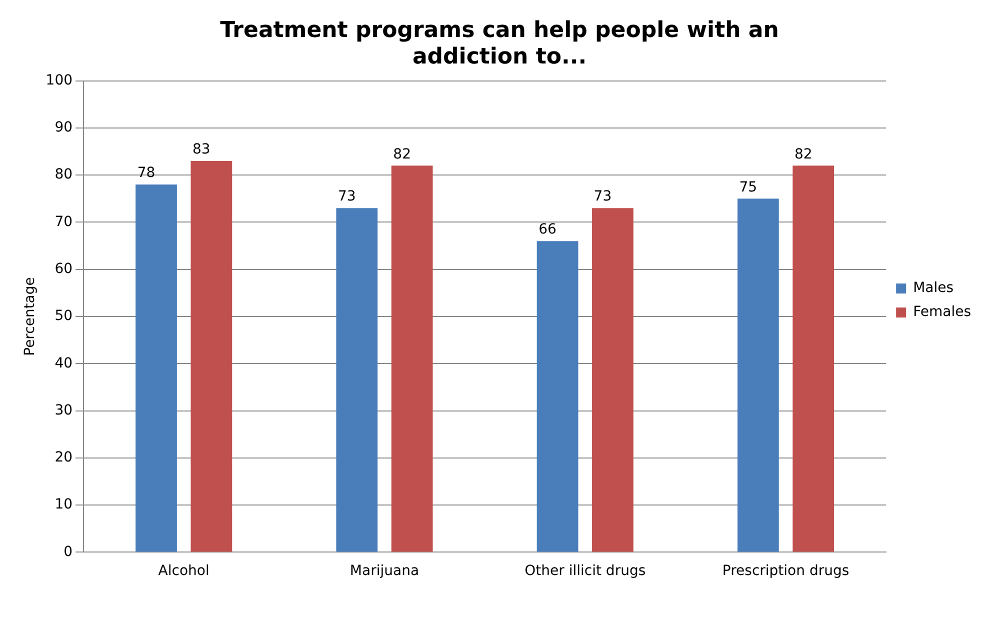 The image size is (999, 631). I want to click on y-tick-label: 70, so click(63, 222).